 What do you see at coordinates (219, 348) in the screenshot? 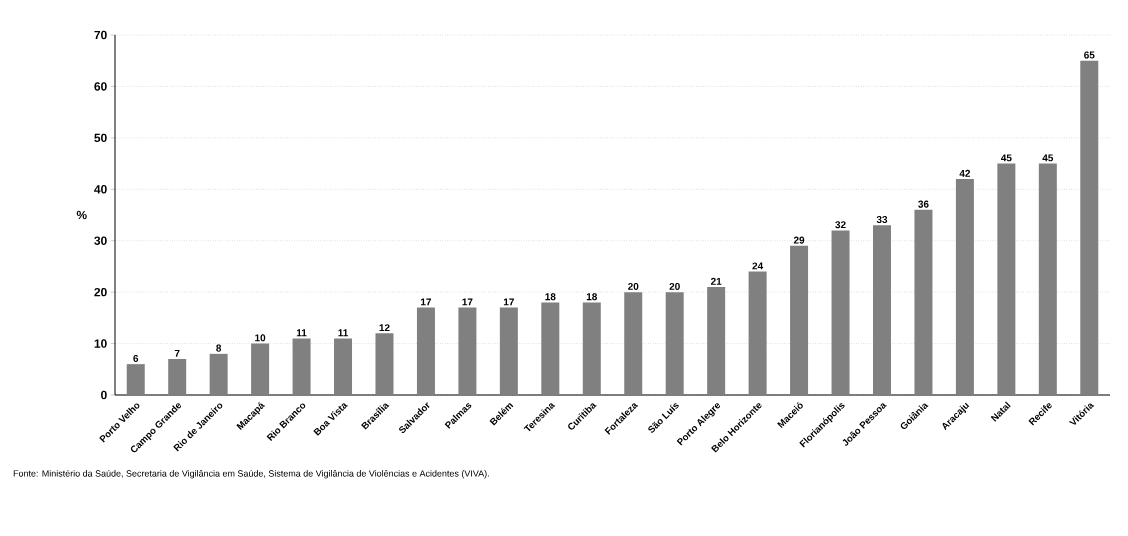
I see `data-label: 8` at bounding box center [219, 348].